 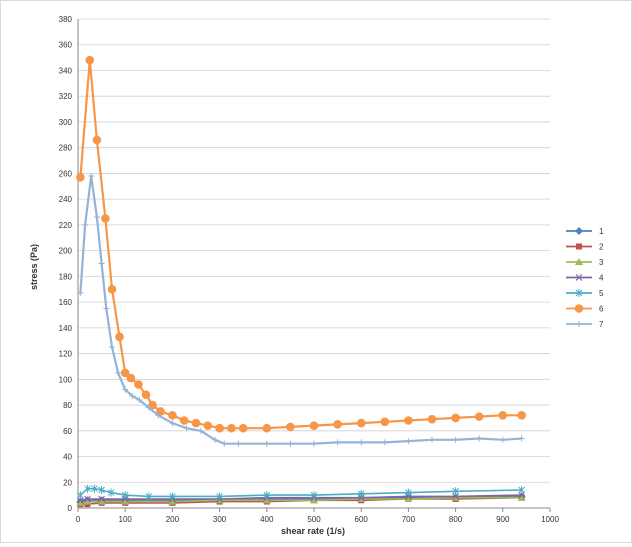 What do you see at coordinates (70, 508) in the screenshot?
I see `y-tick-label-0: 0` at bounding box center [70, 508].